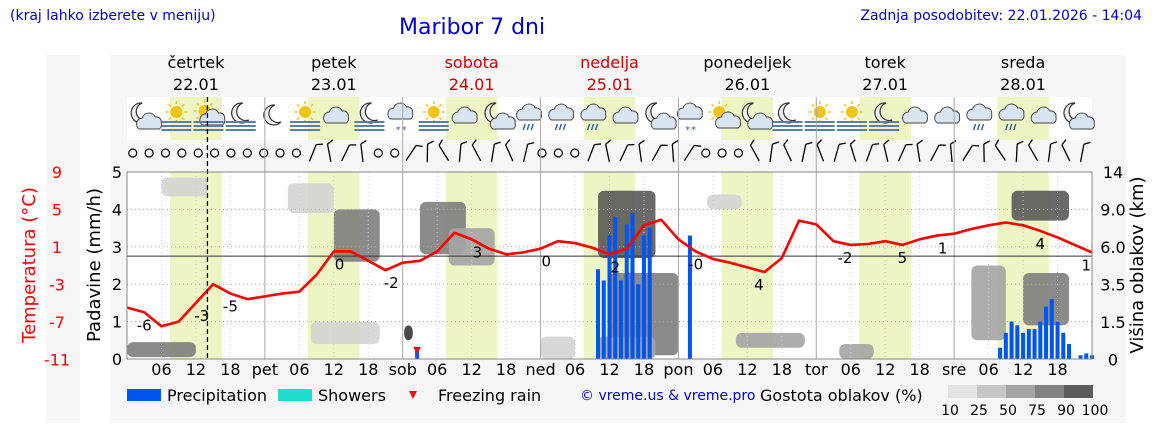 The width and height of the screenshot is (1152, 443). What do you see at coordinates (201, 316) in the screenshot?
I see `temperature-value-label: -3` at bounding box center [201, 316].